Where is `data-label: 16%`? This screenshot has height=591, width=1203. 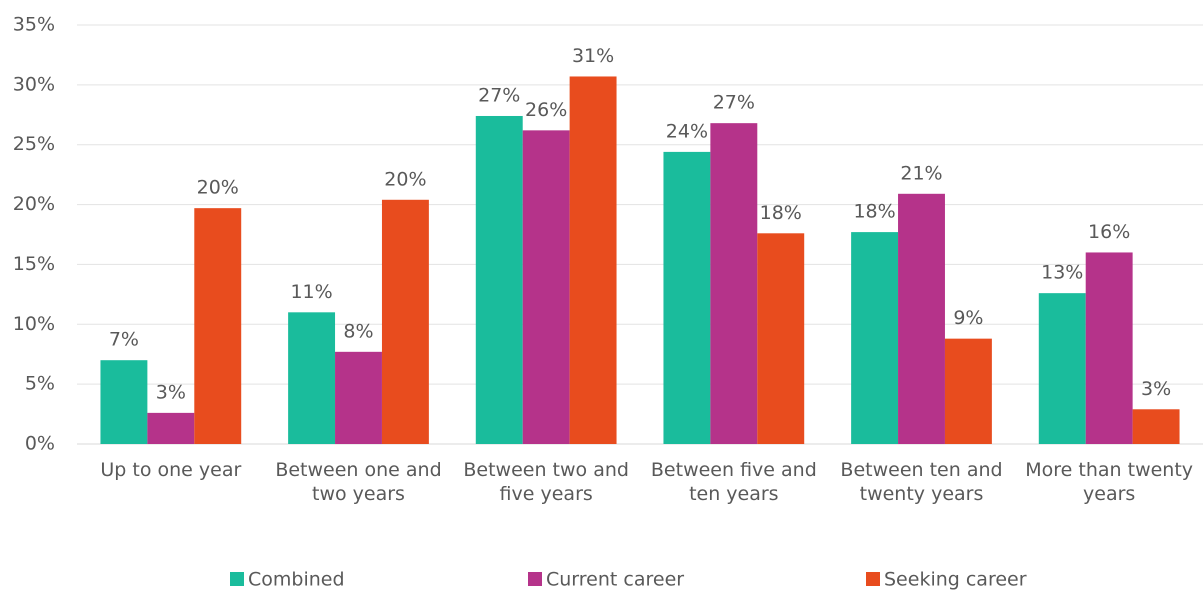 data-label: 16% is located at coordinates (1109, 232).